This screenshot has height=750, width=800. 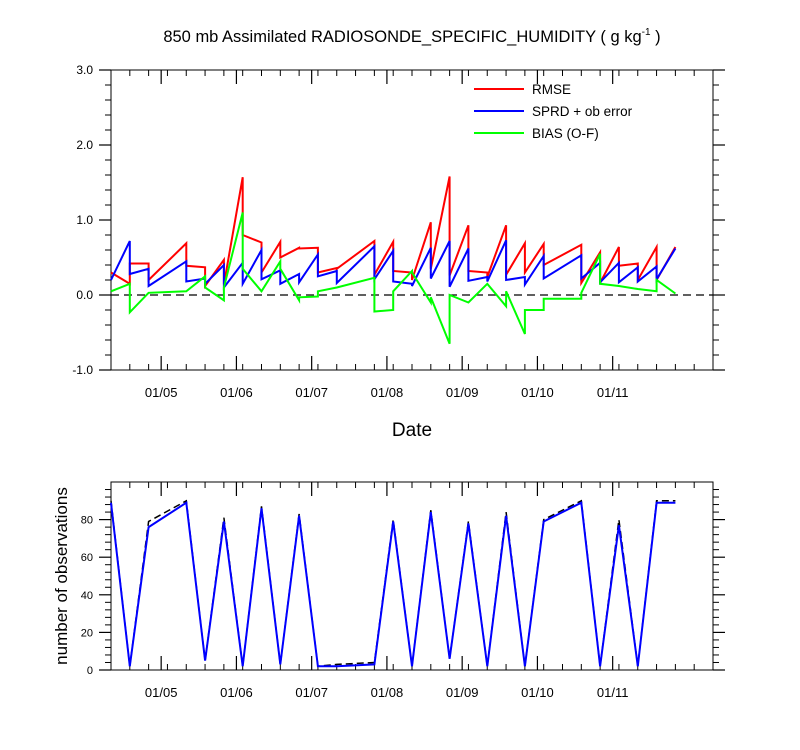 What do you see at coordinates (656, 37) in the screenshot?
I see `title-end: )` at bounding box center [656, 37].